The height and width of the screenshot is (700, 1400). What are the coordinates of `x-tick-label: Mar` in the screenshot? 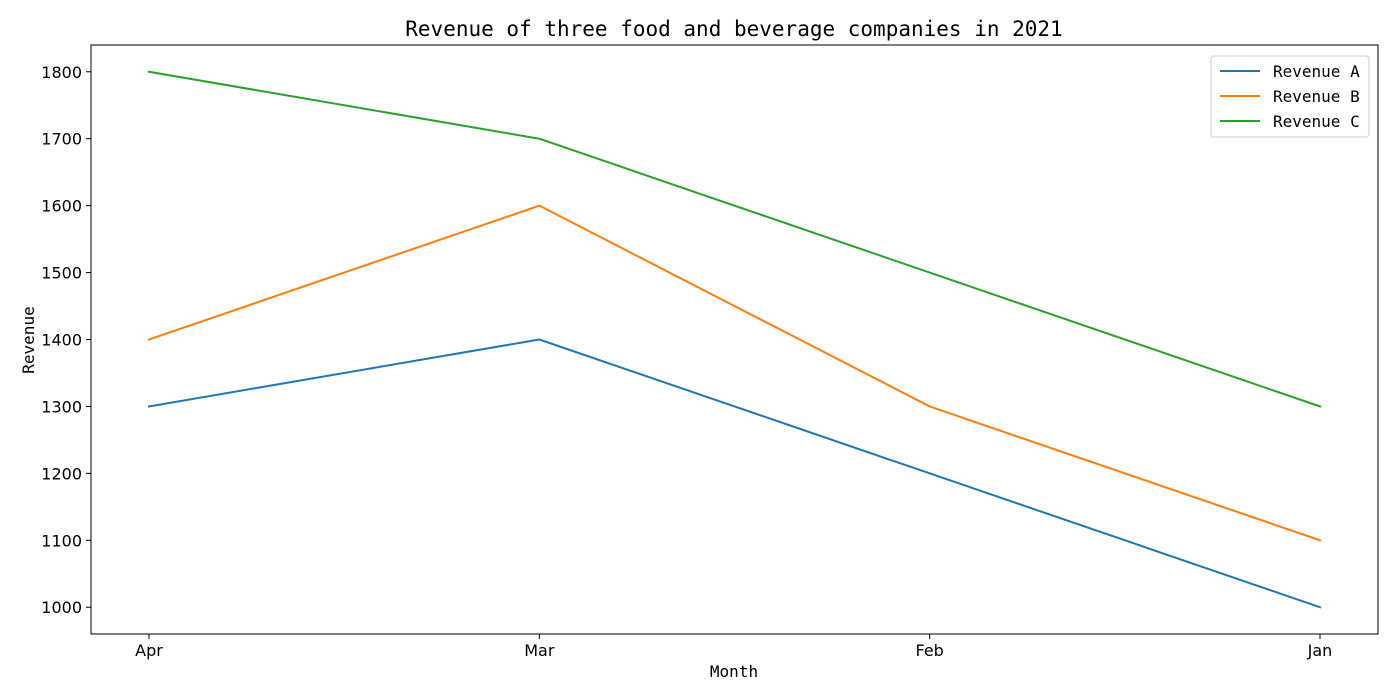 It's located at (539, 650).